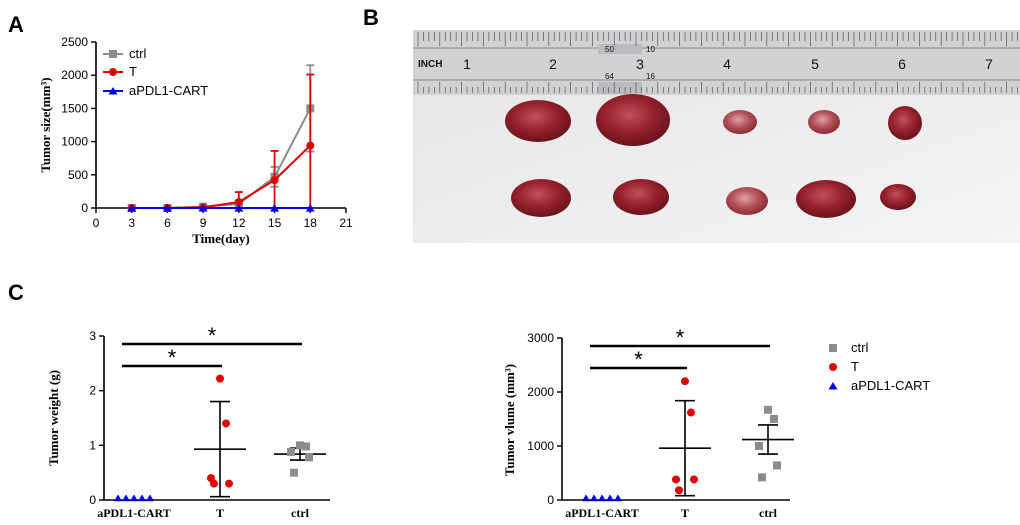  What do you see at coordinates (167, 223) in the screenshot?
I see `x-tick-label: 6` at bounding box center [167, 223].